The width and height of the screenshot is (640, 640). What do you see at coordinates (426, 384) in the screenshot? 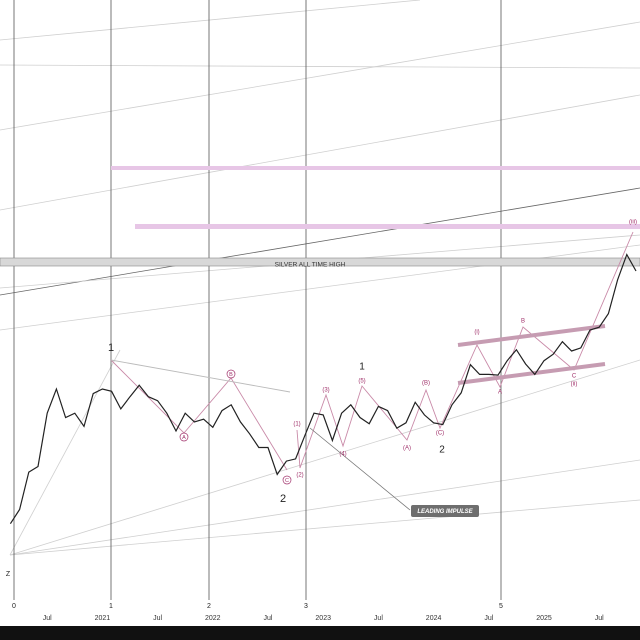
I see `minor-wave-label: (B)` at bounding box center [426, 384].